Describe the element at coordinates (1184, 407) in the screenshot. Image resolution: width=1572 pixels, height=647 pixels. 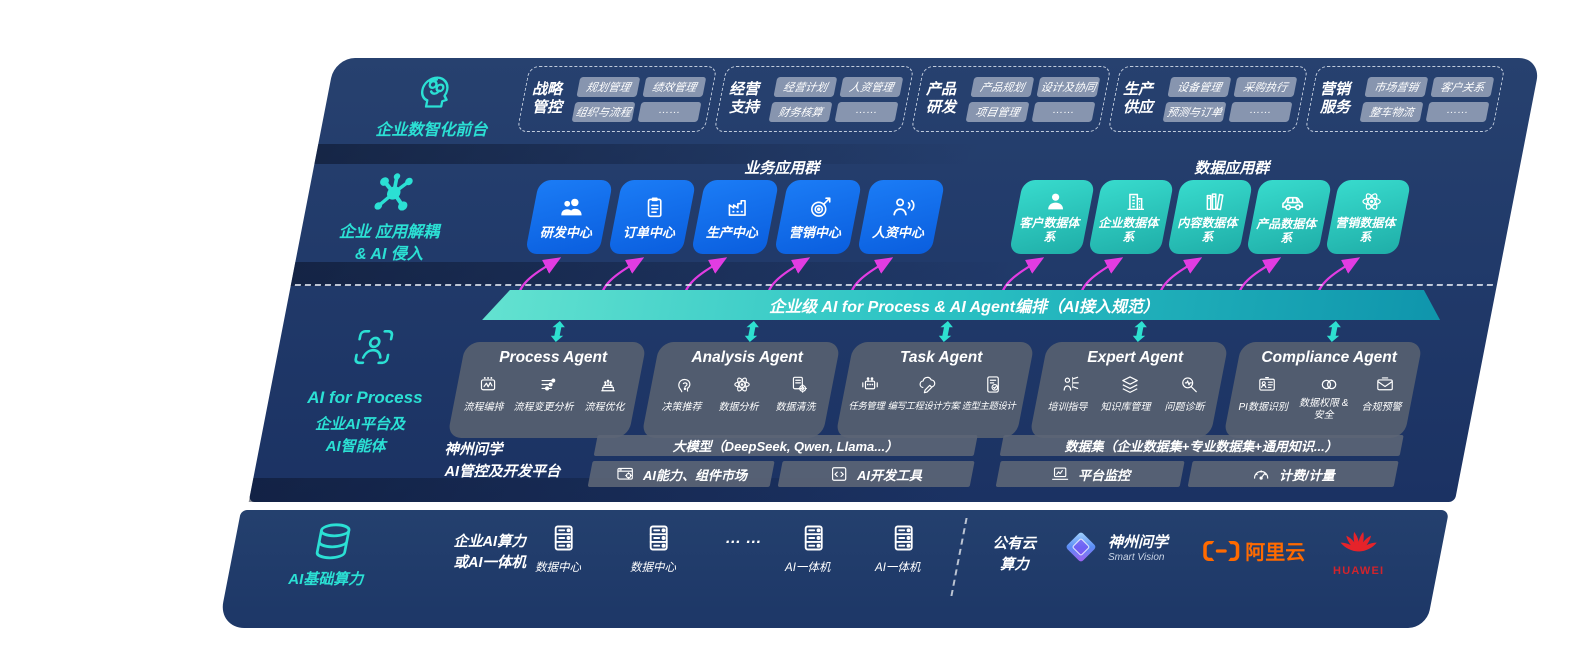
I see `agent-item-label: 问题诊断` at that location.